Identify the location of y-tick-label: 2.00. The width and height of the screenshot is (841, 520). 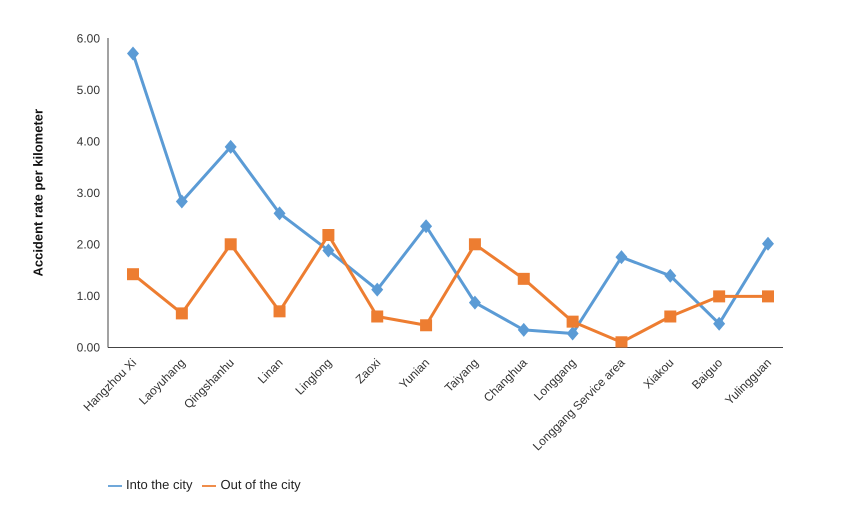
(88, 245).